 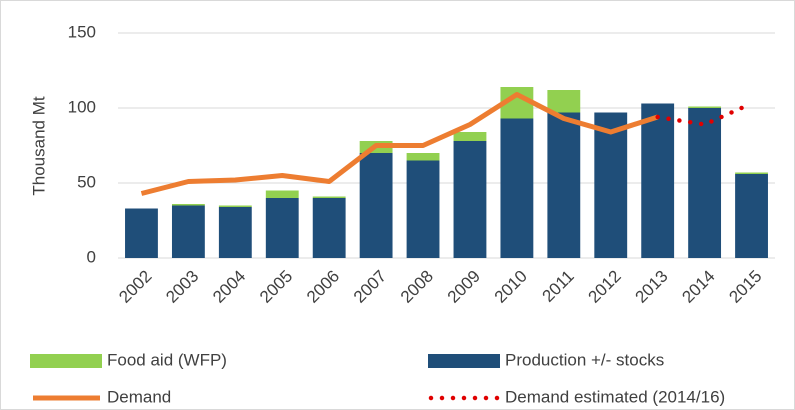 I want to click on legend-label: Demand estimated (2014/16), so click(x=615, y=396).